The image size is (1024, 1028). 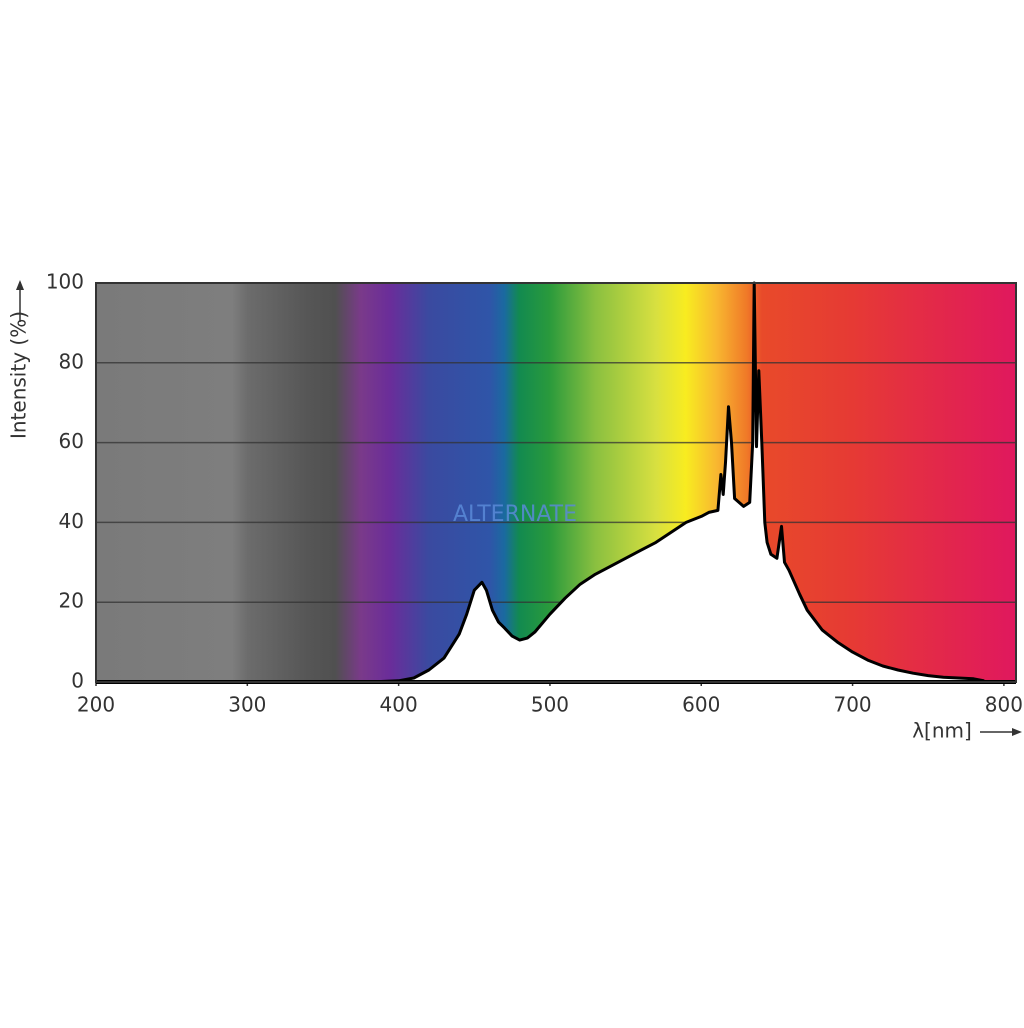 I want to click on x-tick-label: 800, so click(x=1004, y=705).